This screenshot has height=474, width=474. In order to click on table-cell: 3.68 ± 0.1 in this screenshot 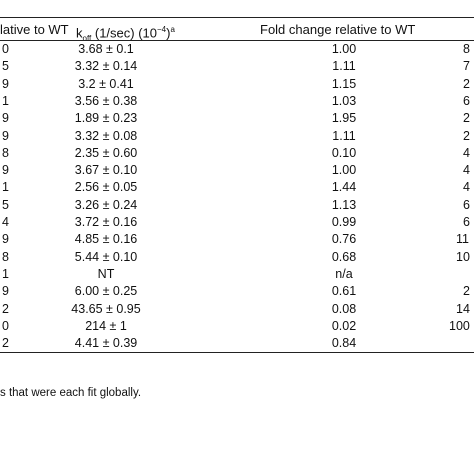, I will do `click(106, 49)`.